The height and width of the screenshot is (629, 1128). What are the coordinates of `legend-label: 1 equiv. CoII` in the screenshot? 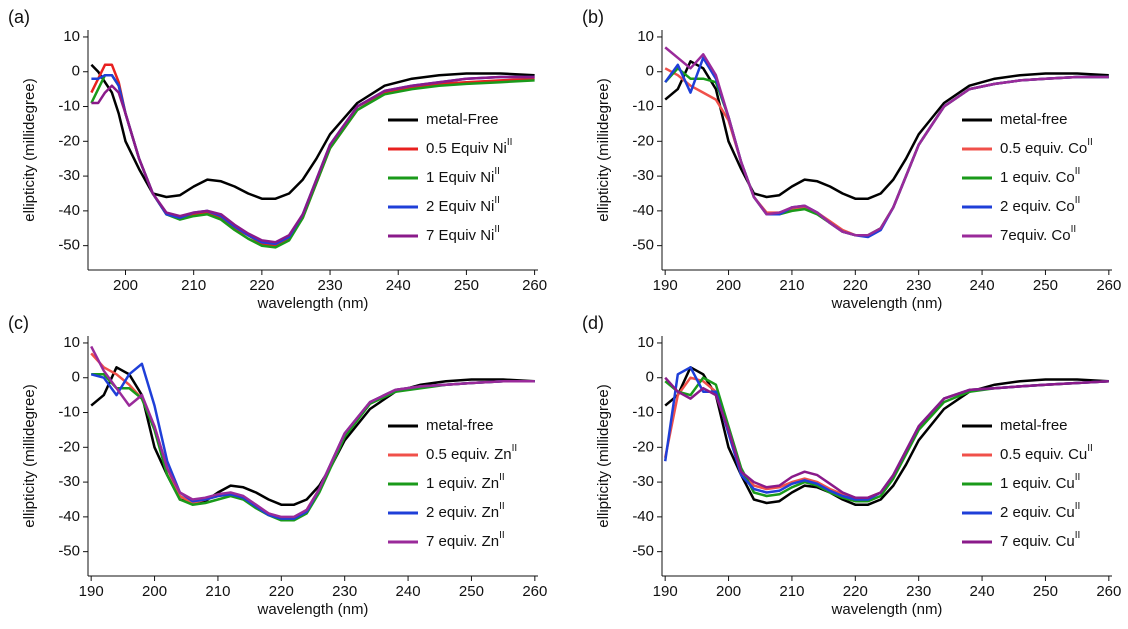 It's located at (1040, 176).